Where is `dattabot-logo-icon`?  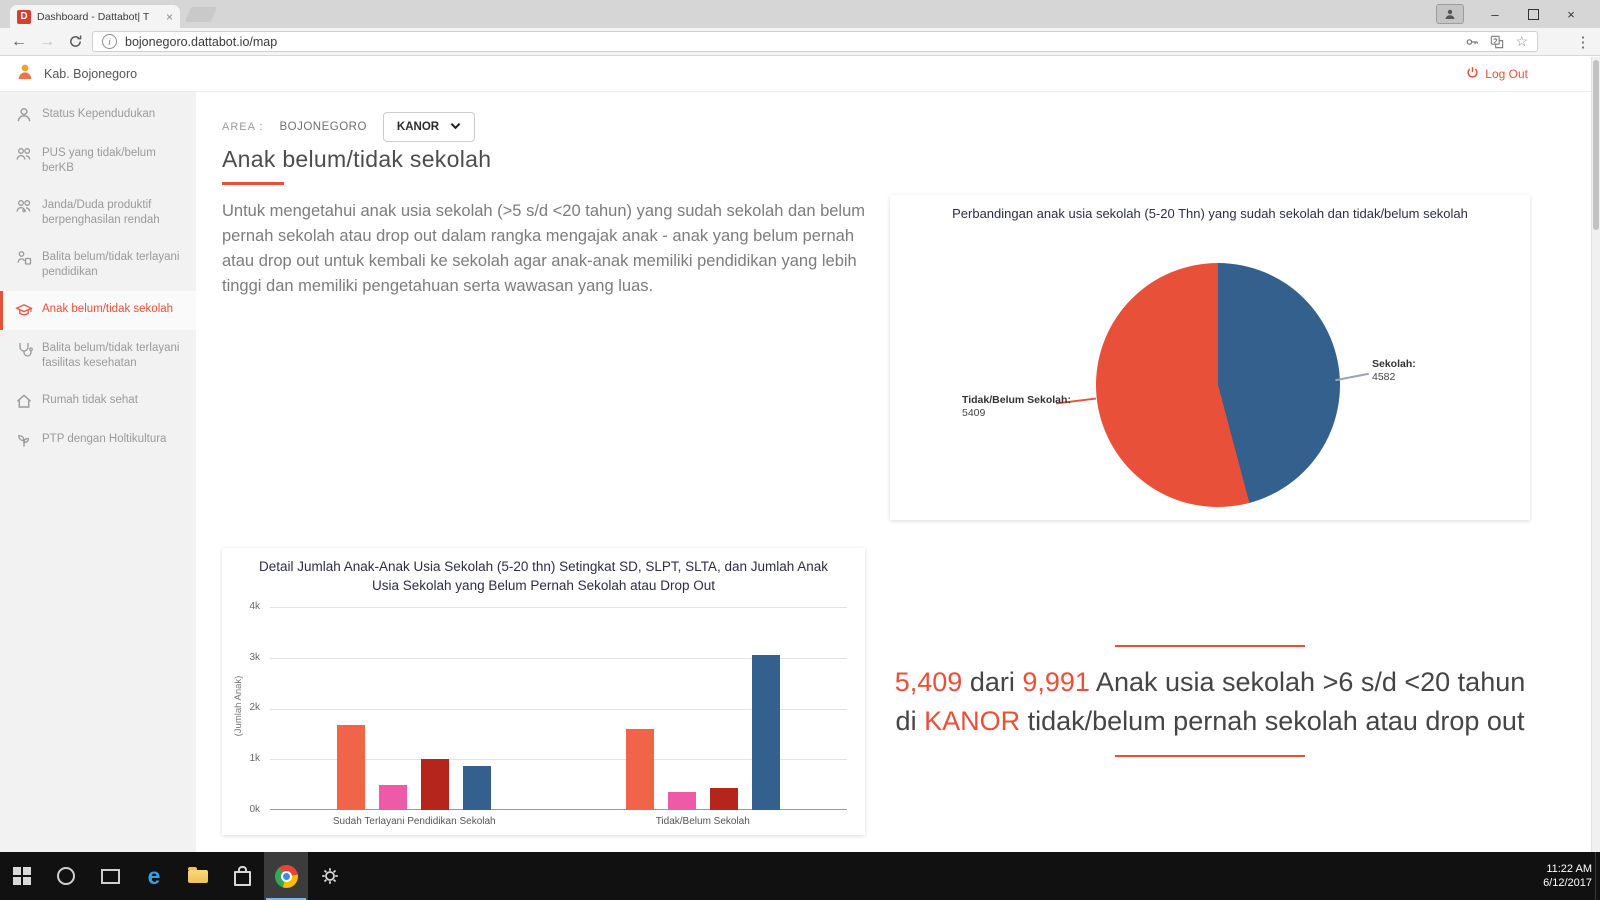 dattabot-logo-icon is located at coordinates (25, 74).